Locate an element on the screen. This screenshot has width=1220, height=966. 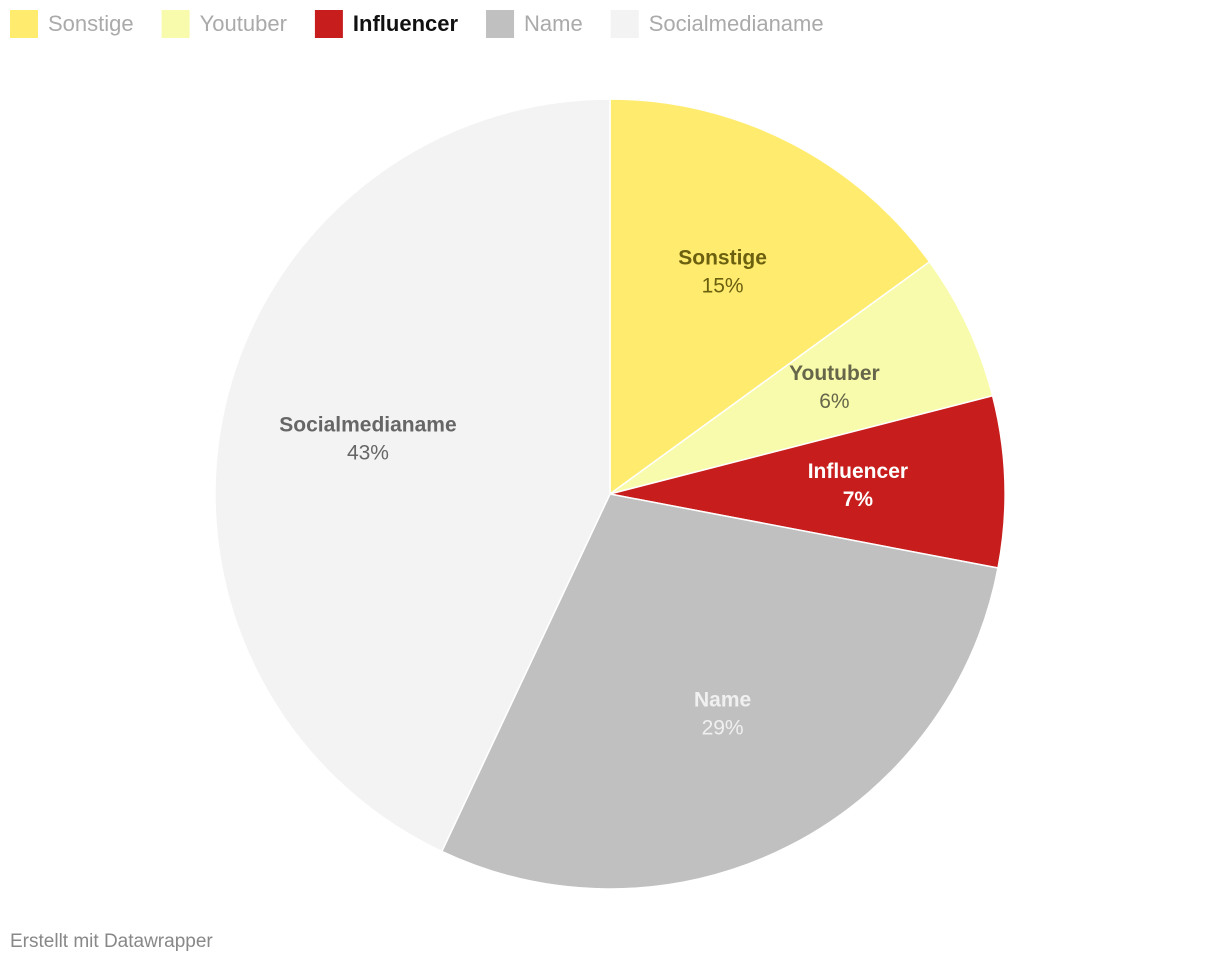
slice-value: 15% is located at coordinates (723, 286).